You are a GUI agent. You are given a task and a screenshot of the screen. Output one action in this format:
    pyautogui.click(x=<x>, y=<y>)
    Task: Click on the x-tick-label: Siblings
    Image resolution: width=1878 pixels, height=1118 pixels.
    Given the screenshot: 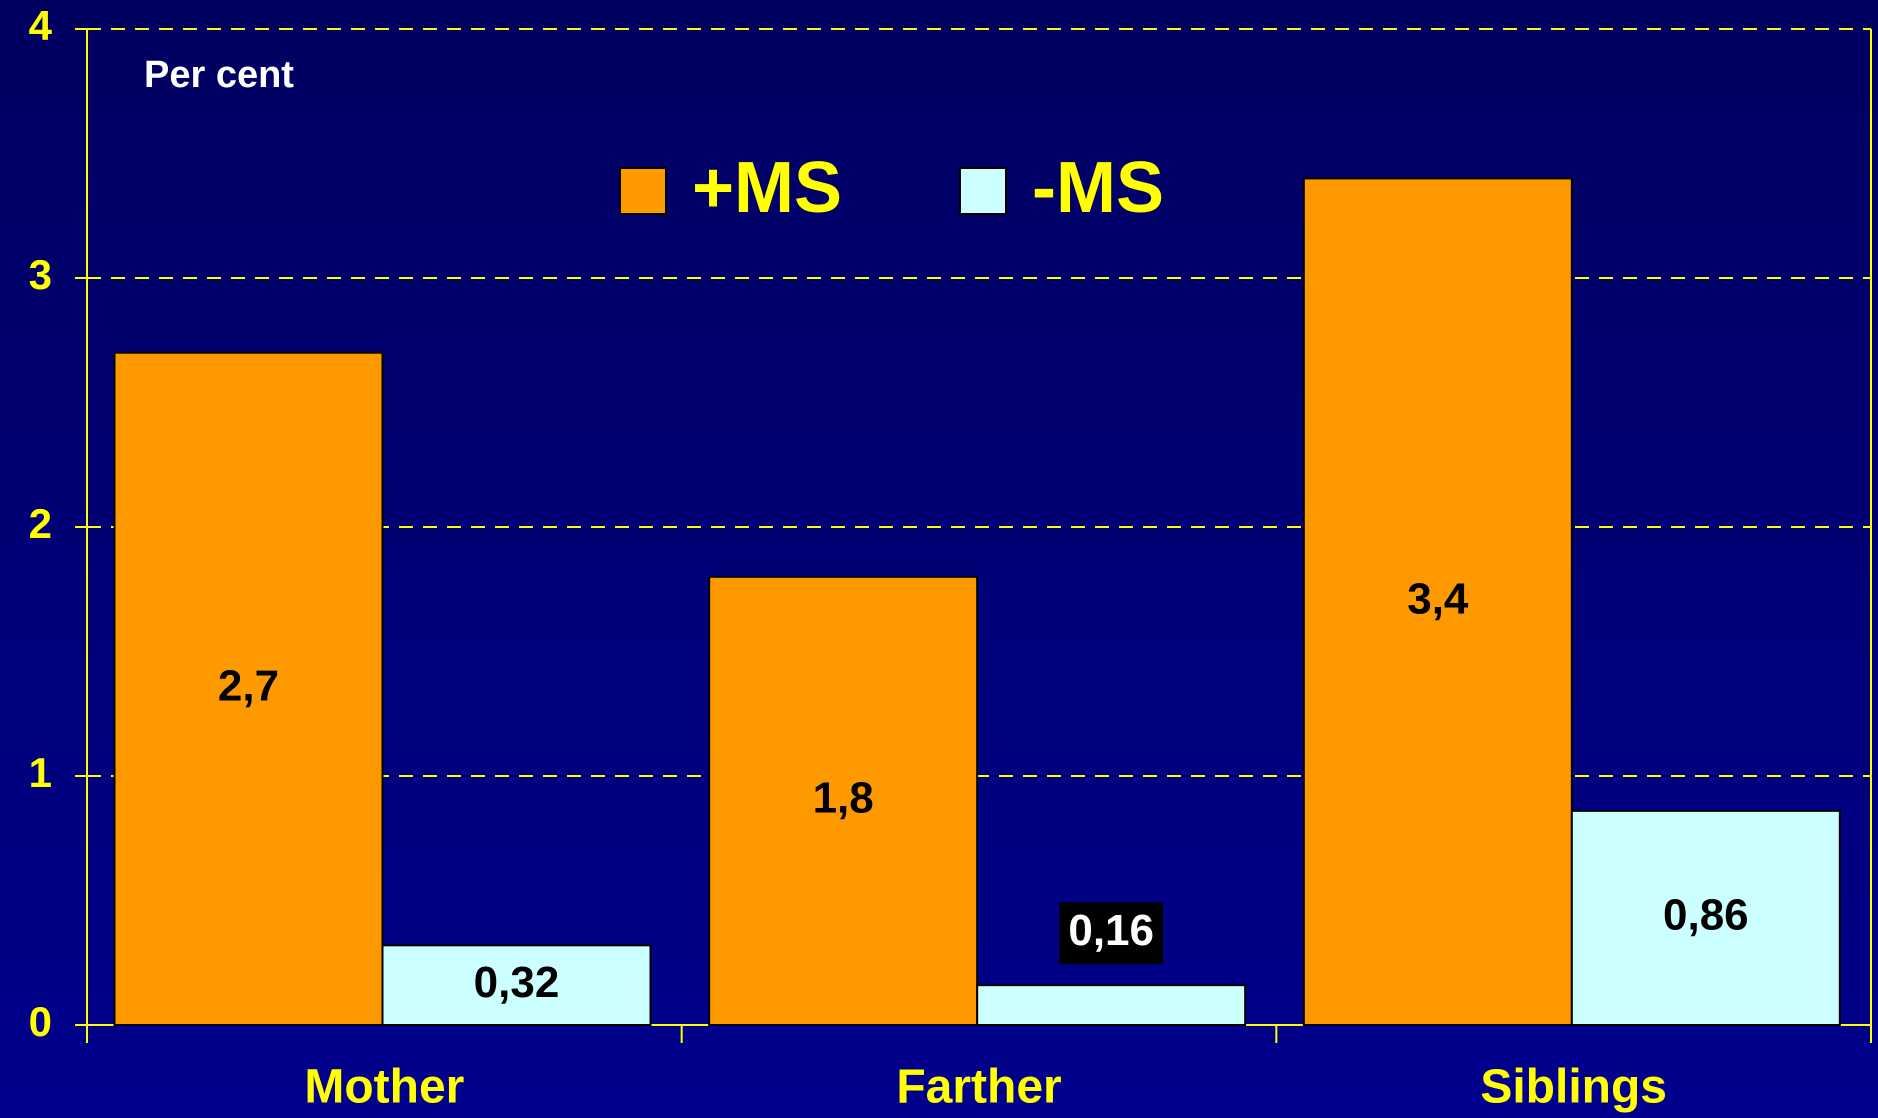 What is the action you would take?
    pyautogui.click(x=1573, y=1087)
    